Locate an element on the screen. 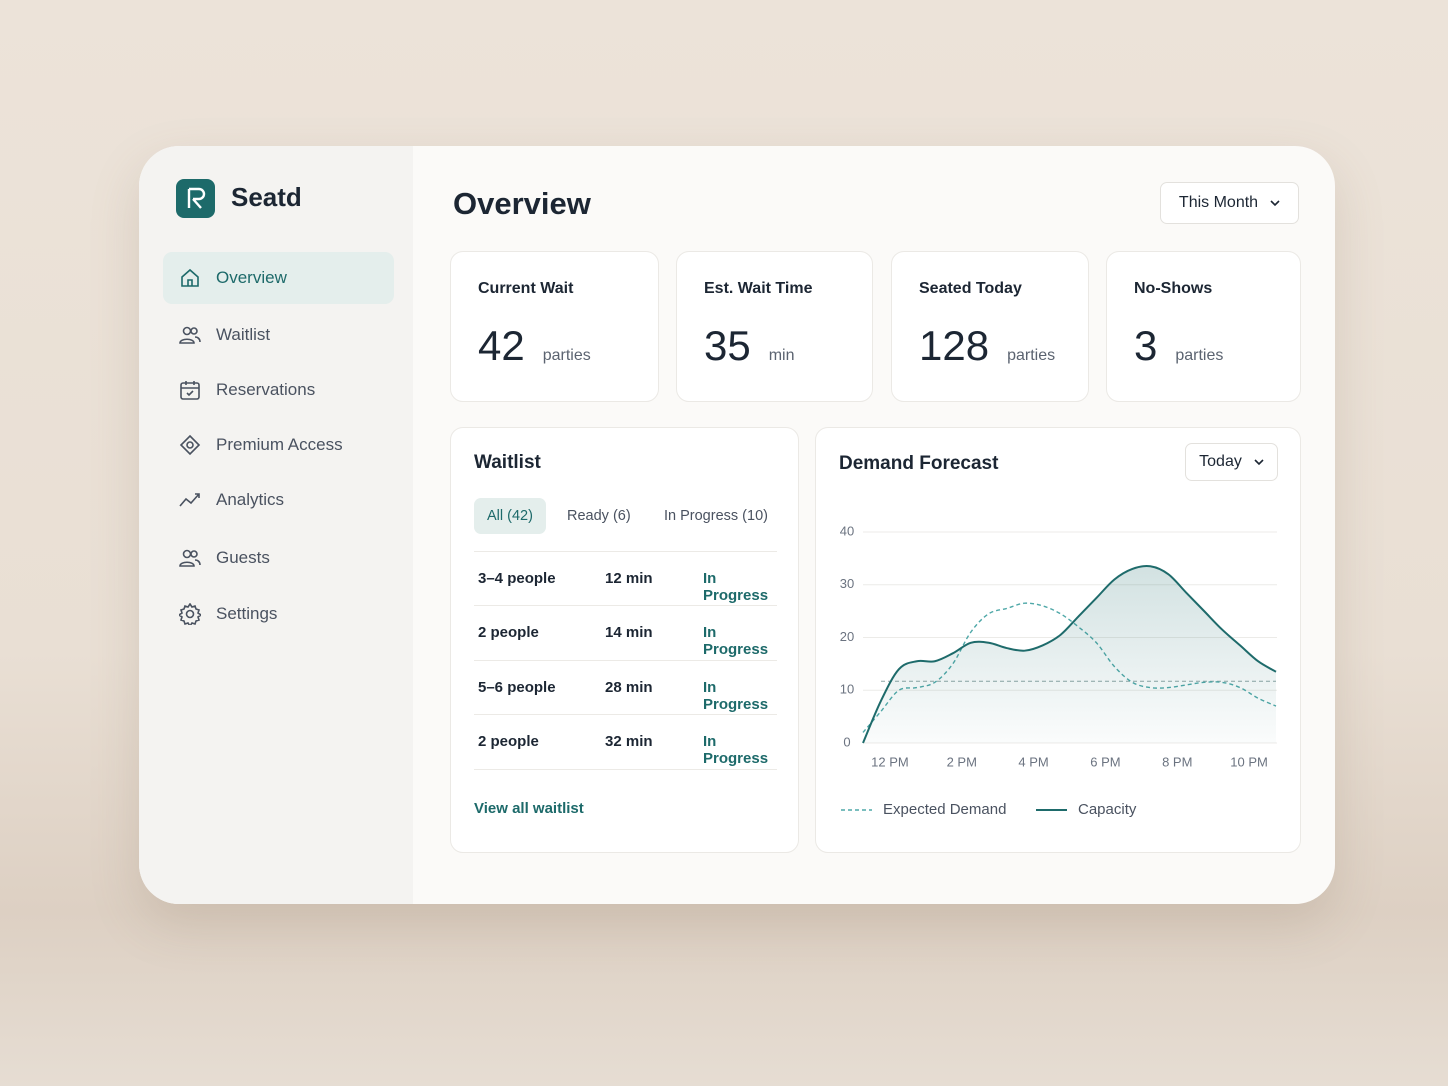 This screenshot has height=1086, width=1448. nav-label: Analytics is located at coordinates (250, 499).